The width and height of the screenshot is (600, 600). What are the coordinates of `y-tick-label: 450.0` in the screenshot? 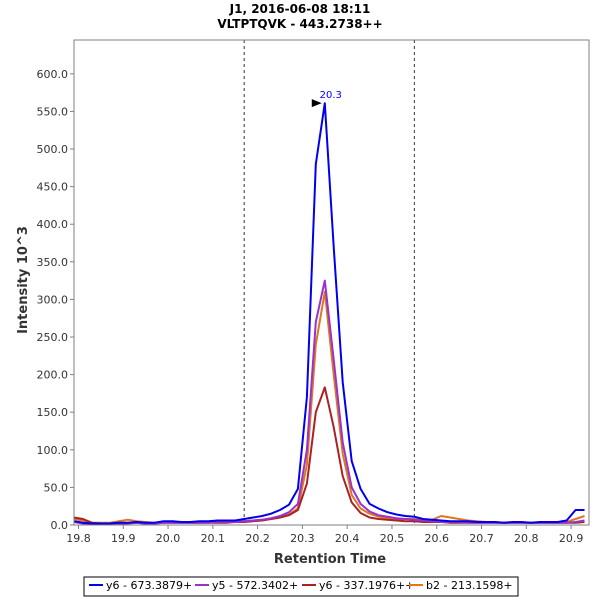 It's located at (53, 187).